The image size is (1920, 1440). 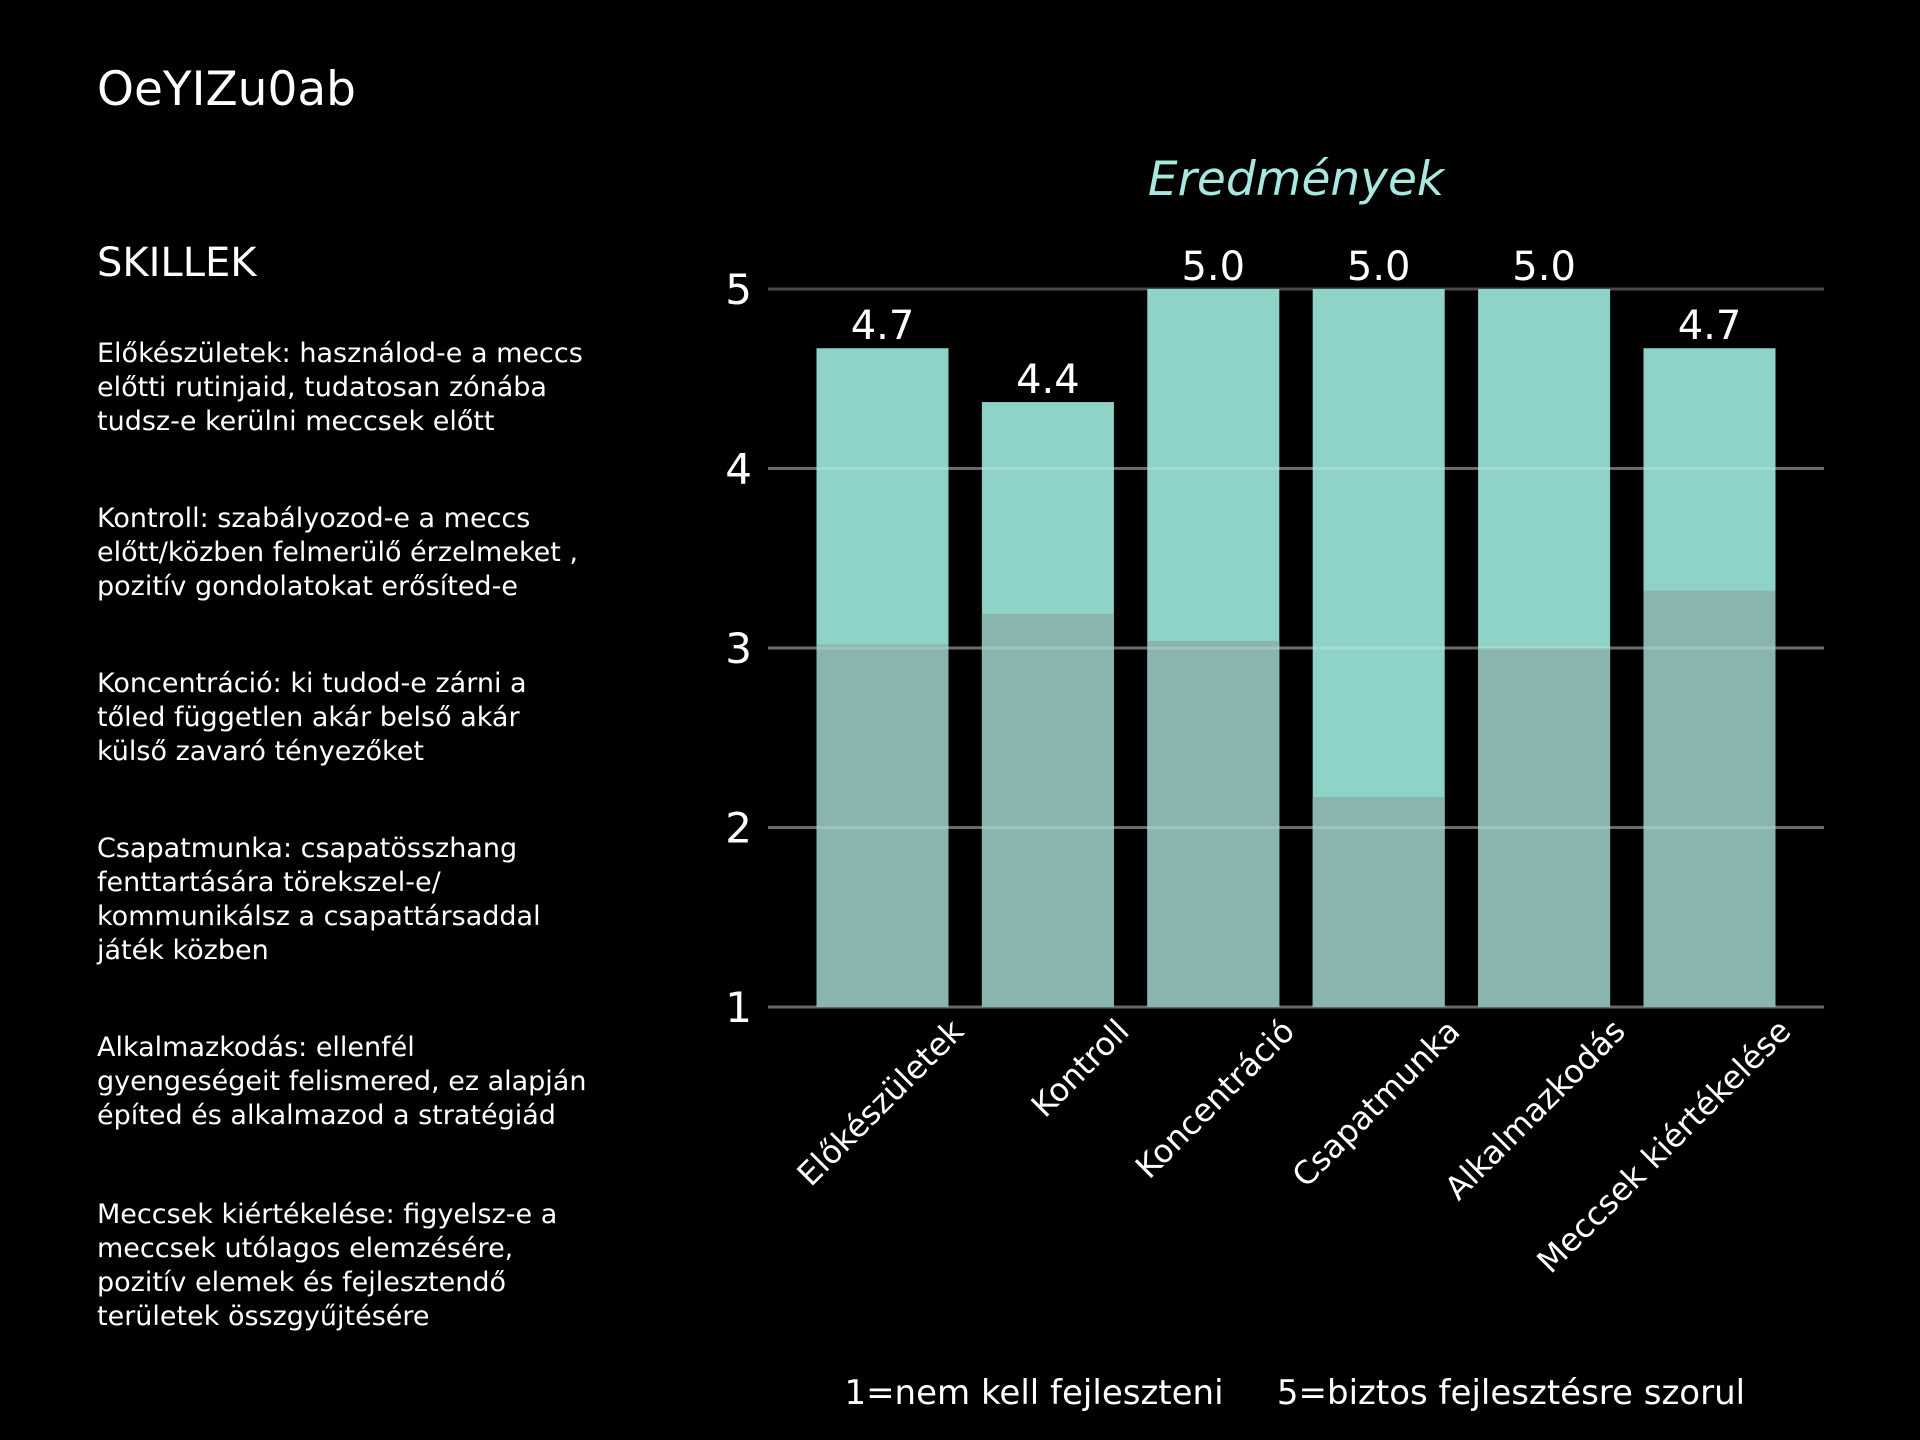 What do you see at coordinates (1511, 1393) in the screenshot?
I see `scale-footnote-max: 5=biztos fejlesztésre szorul` at bounding box center [1511, 1393].